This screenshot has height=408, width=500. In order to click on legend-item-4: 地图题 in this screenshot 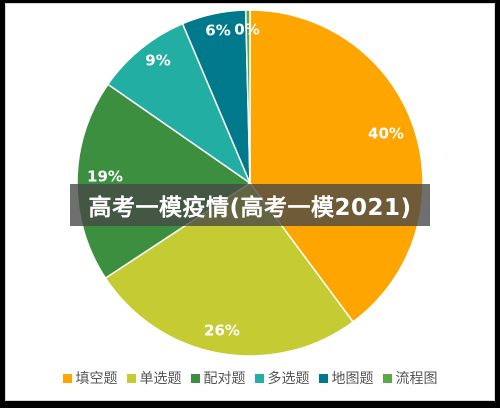, I will do `click(346, 378)`.